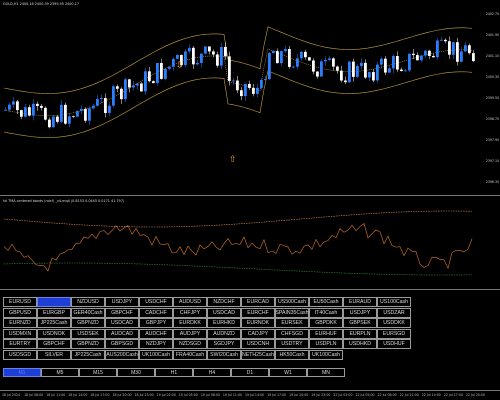 This screenshot has width=500, height=400. What do you see at coordinates (258, 344) in the screenshot?
I see `symbol-button: USDCNH` at bounding box center [258, 344].